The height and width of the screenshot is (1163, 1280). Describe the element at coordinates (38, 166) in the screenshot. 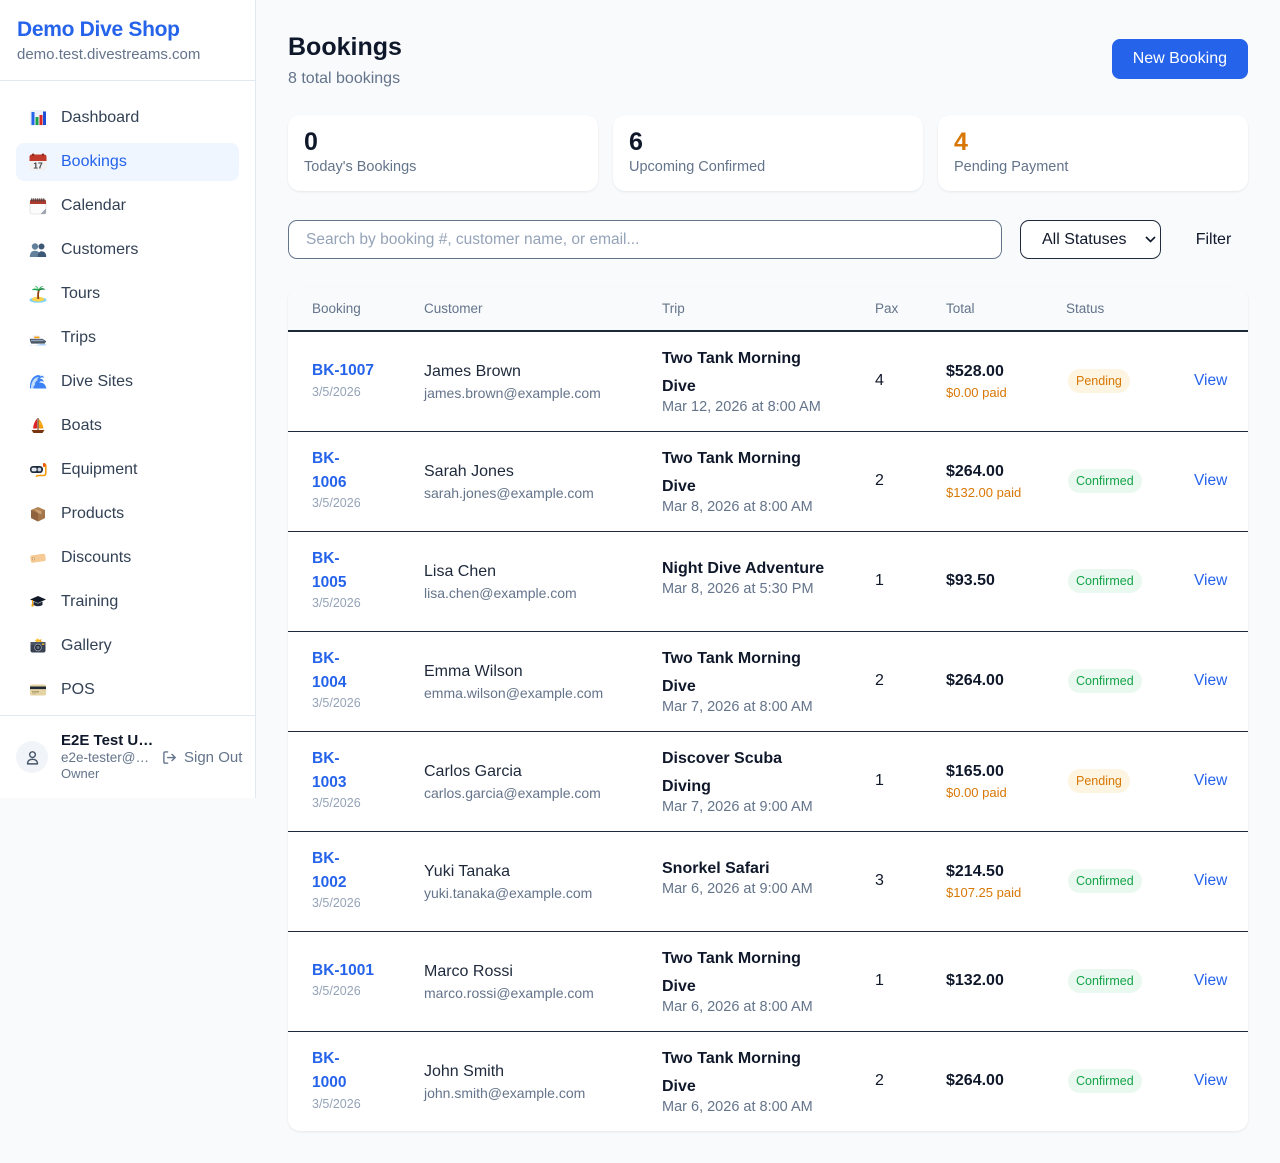

I see `svg-text: 17` at that location.